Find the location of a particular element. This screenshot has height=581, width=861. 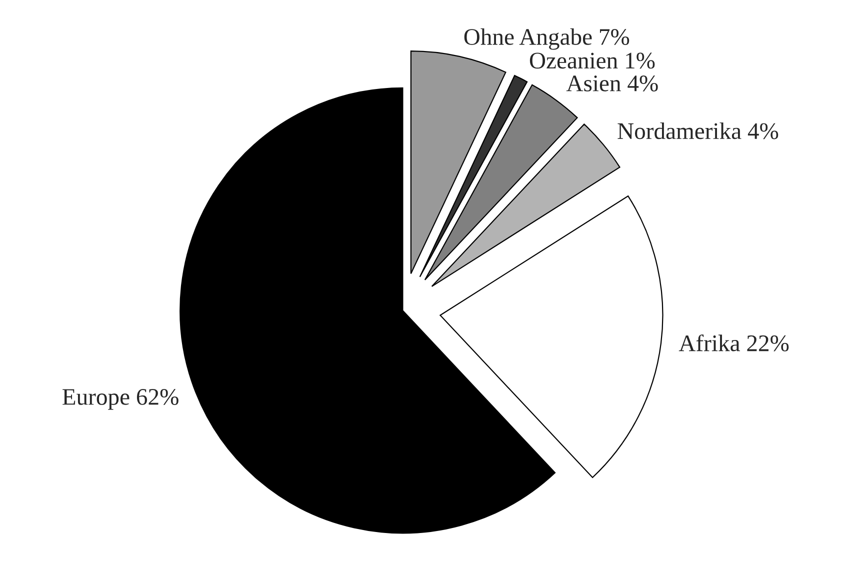

slice-label: Europe 62% is located at coordinates (120, 399).